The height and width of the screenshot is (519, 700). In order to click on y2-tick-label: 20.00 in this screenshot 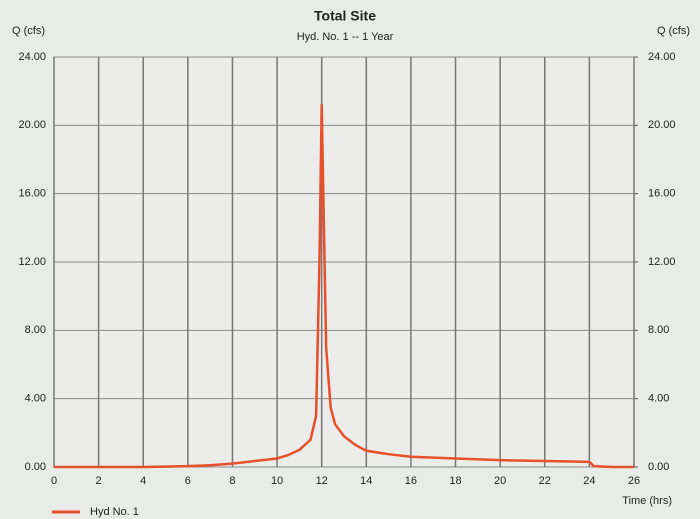, I will do `click(662, 125)`.